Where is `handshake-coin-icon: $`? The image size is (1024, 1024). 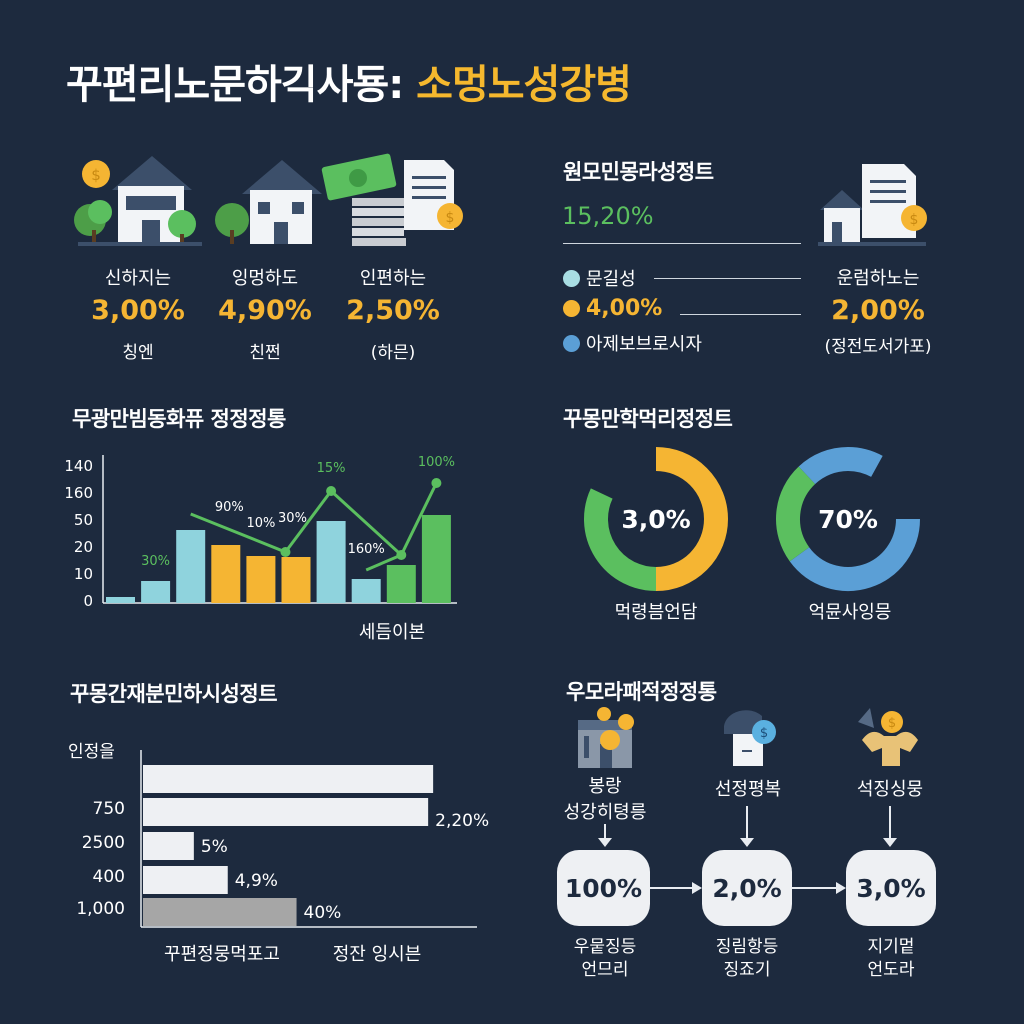 handshake-coin-icon: $ is located at coordinates (888, 737).